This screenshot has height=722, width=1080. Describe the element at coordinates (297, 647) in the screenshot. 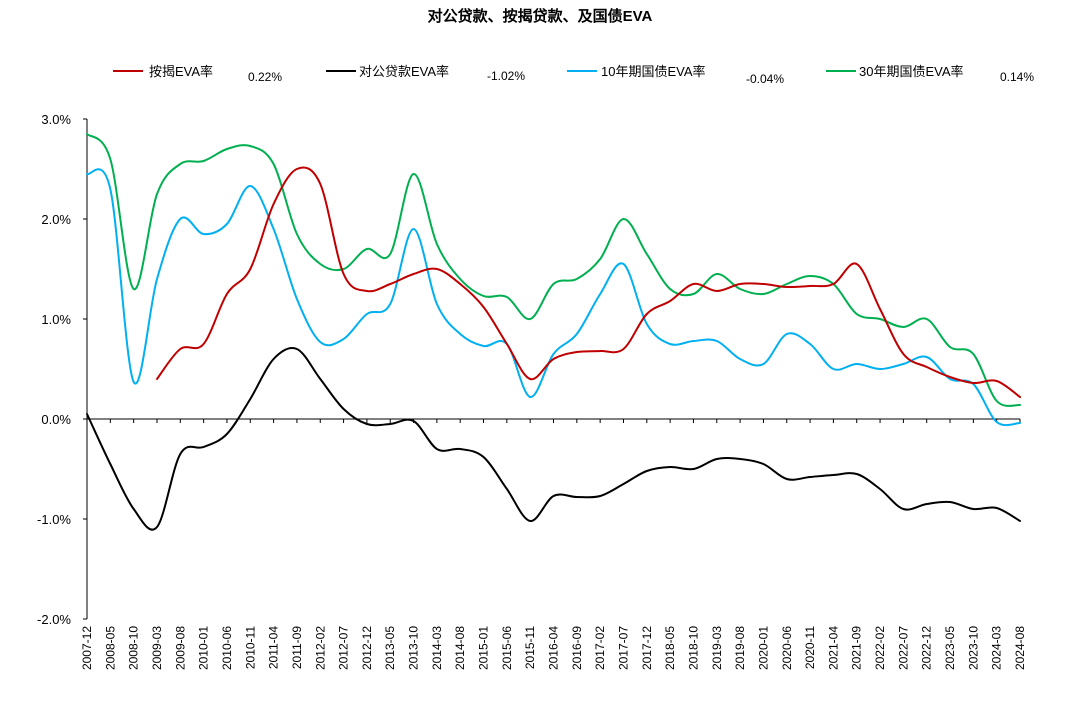

I see `x-tick-label: 2011-09` at that location.